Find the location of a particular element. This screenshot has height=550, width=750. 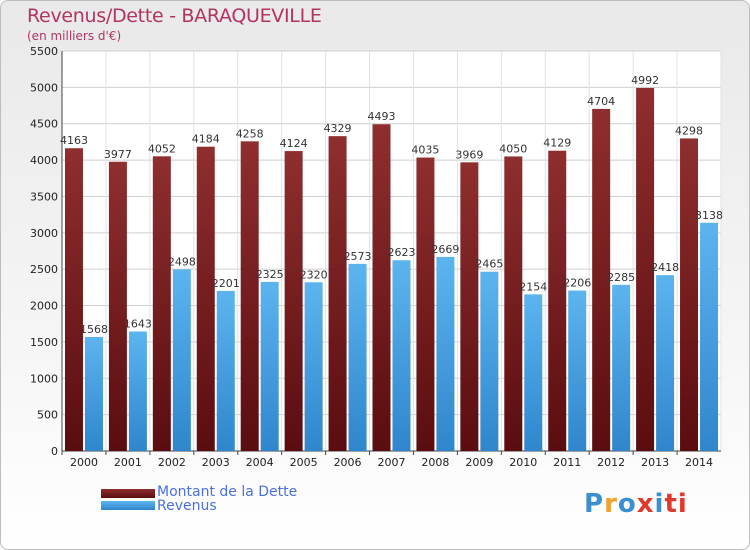

data-label-dette: 4992 is located at coordinates (645, 80).